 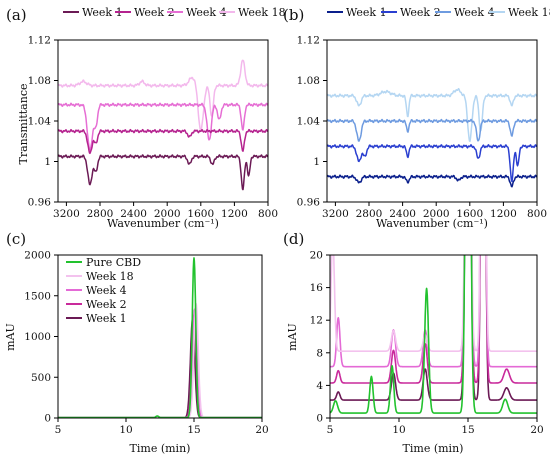 I want to click on series-line-week-2-d, so click(x=433, y=319).